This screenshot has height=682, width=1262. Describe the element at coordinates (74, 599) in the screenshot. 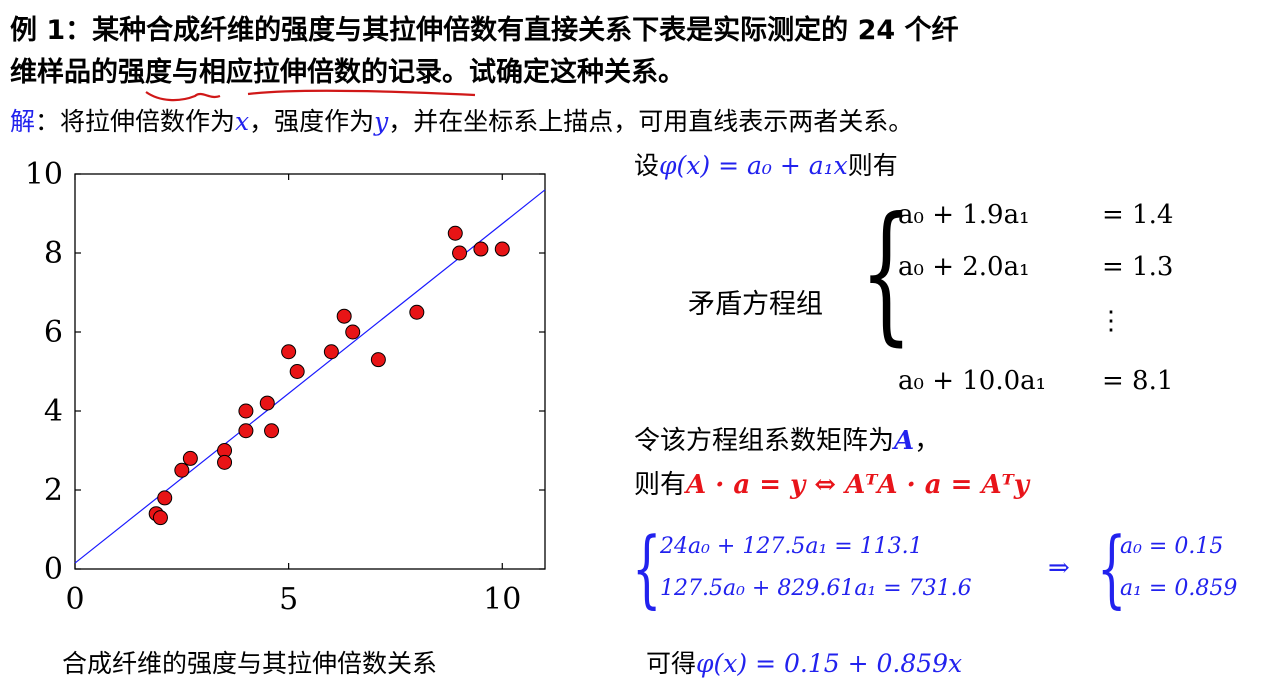

I see `x-tick-label: 0` at that location.